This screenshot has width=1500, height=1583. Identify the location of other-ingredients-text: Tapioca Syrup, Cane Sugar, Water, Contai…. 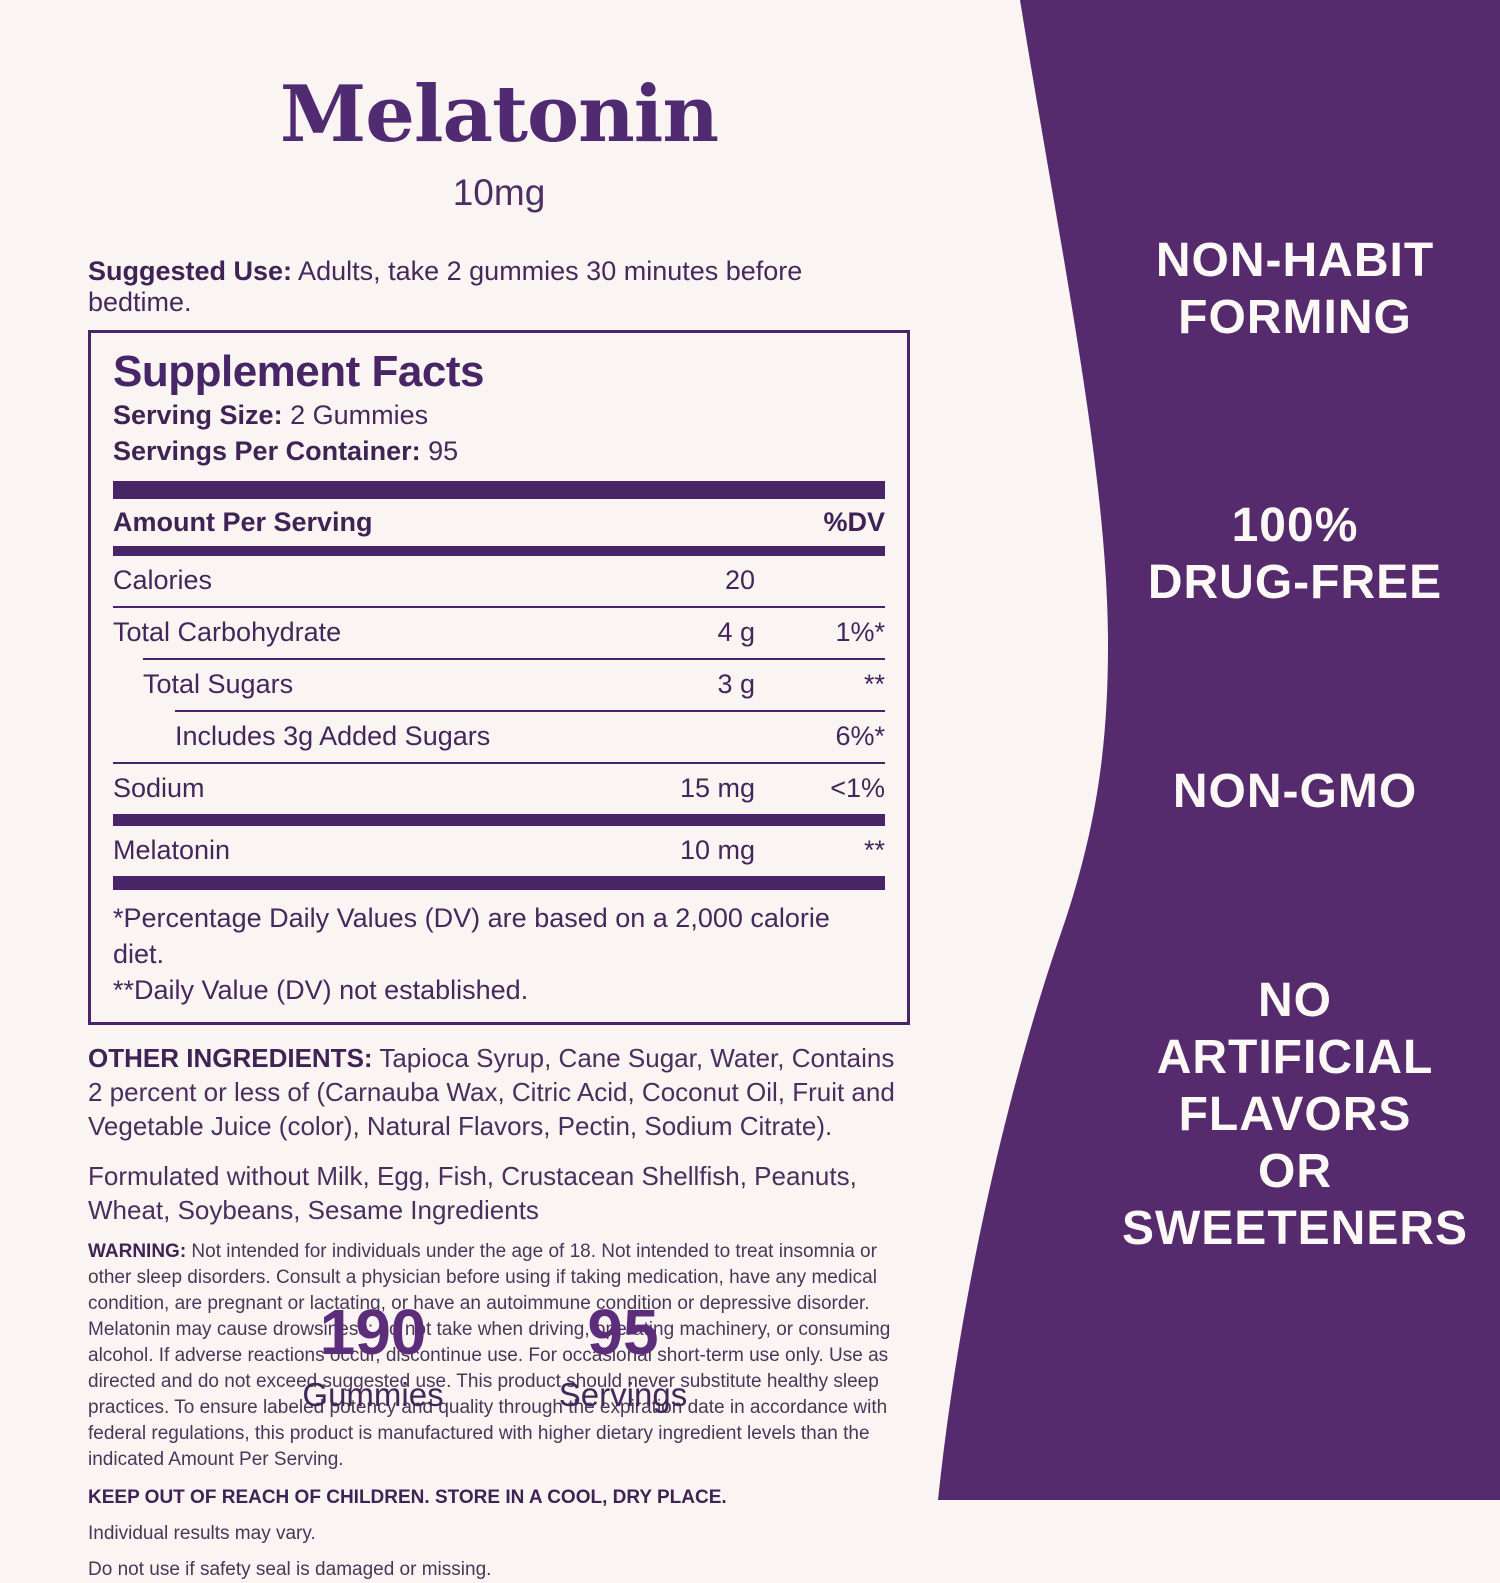
(491, 1092).